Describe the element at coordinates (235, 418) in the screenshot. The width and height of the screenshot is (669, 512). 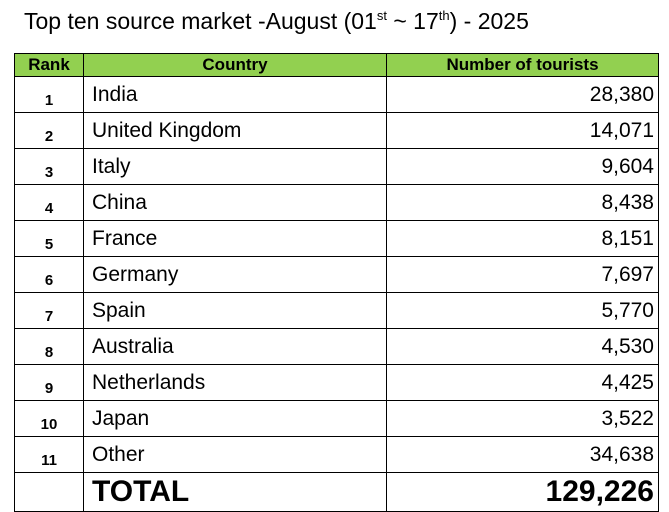
I see `country-cell: Japan` at that location.